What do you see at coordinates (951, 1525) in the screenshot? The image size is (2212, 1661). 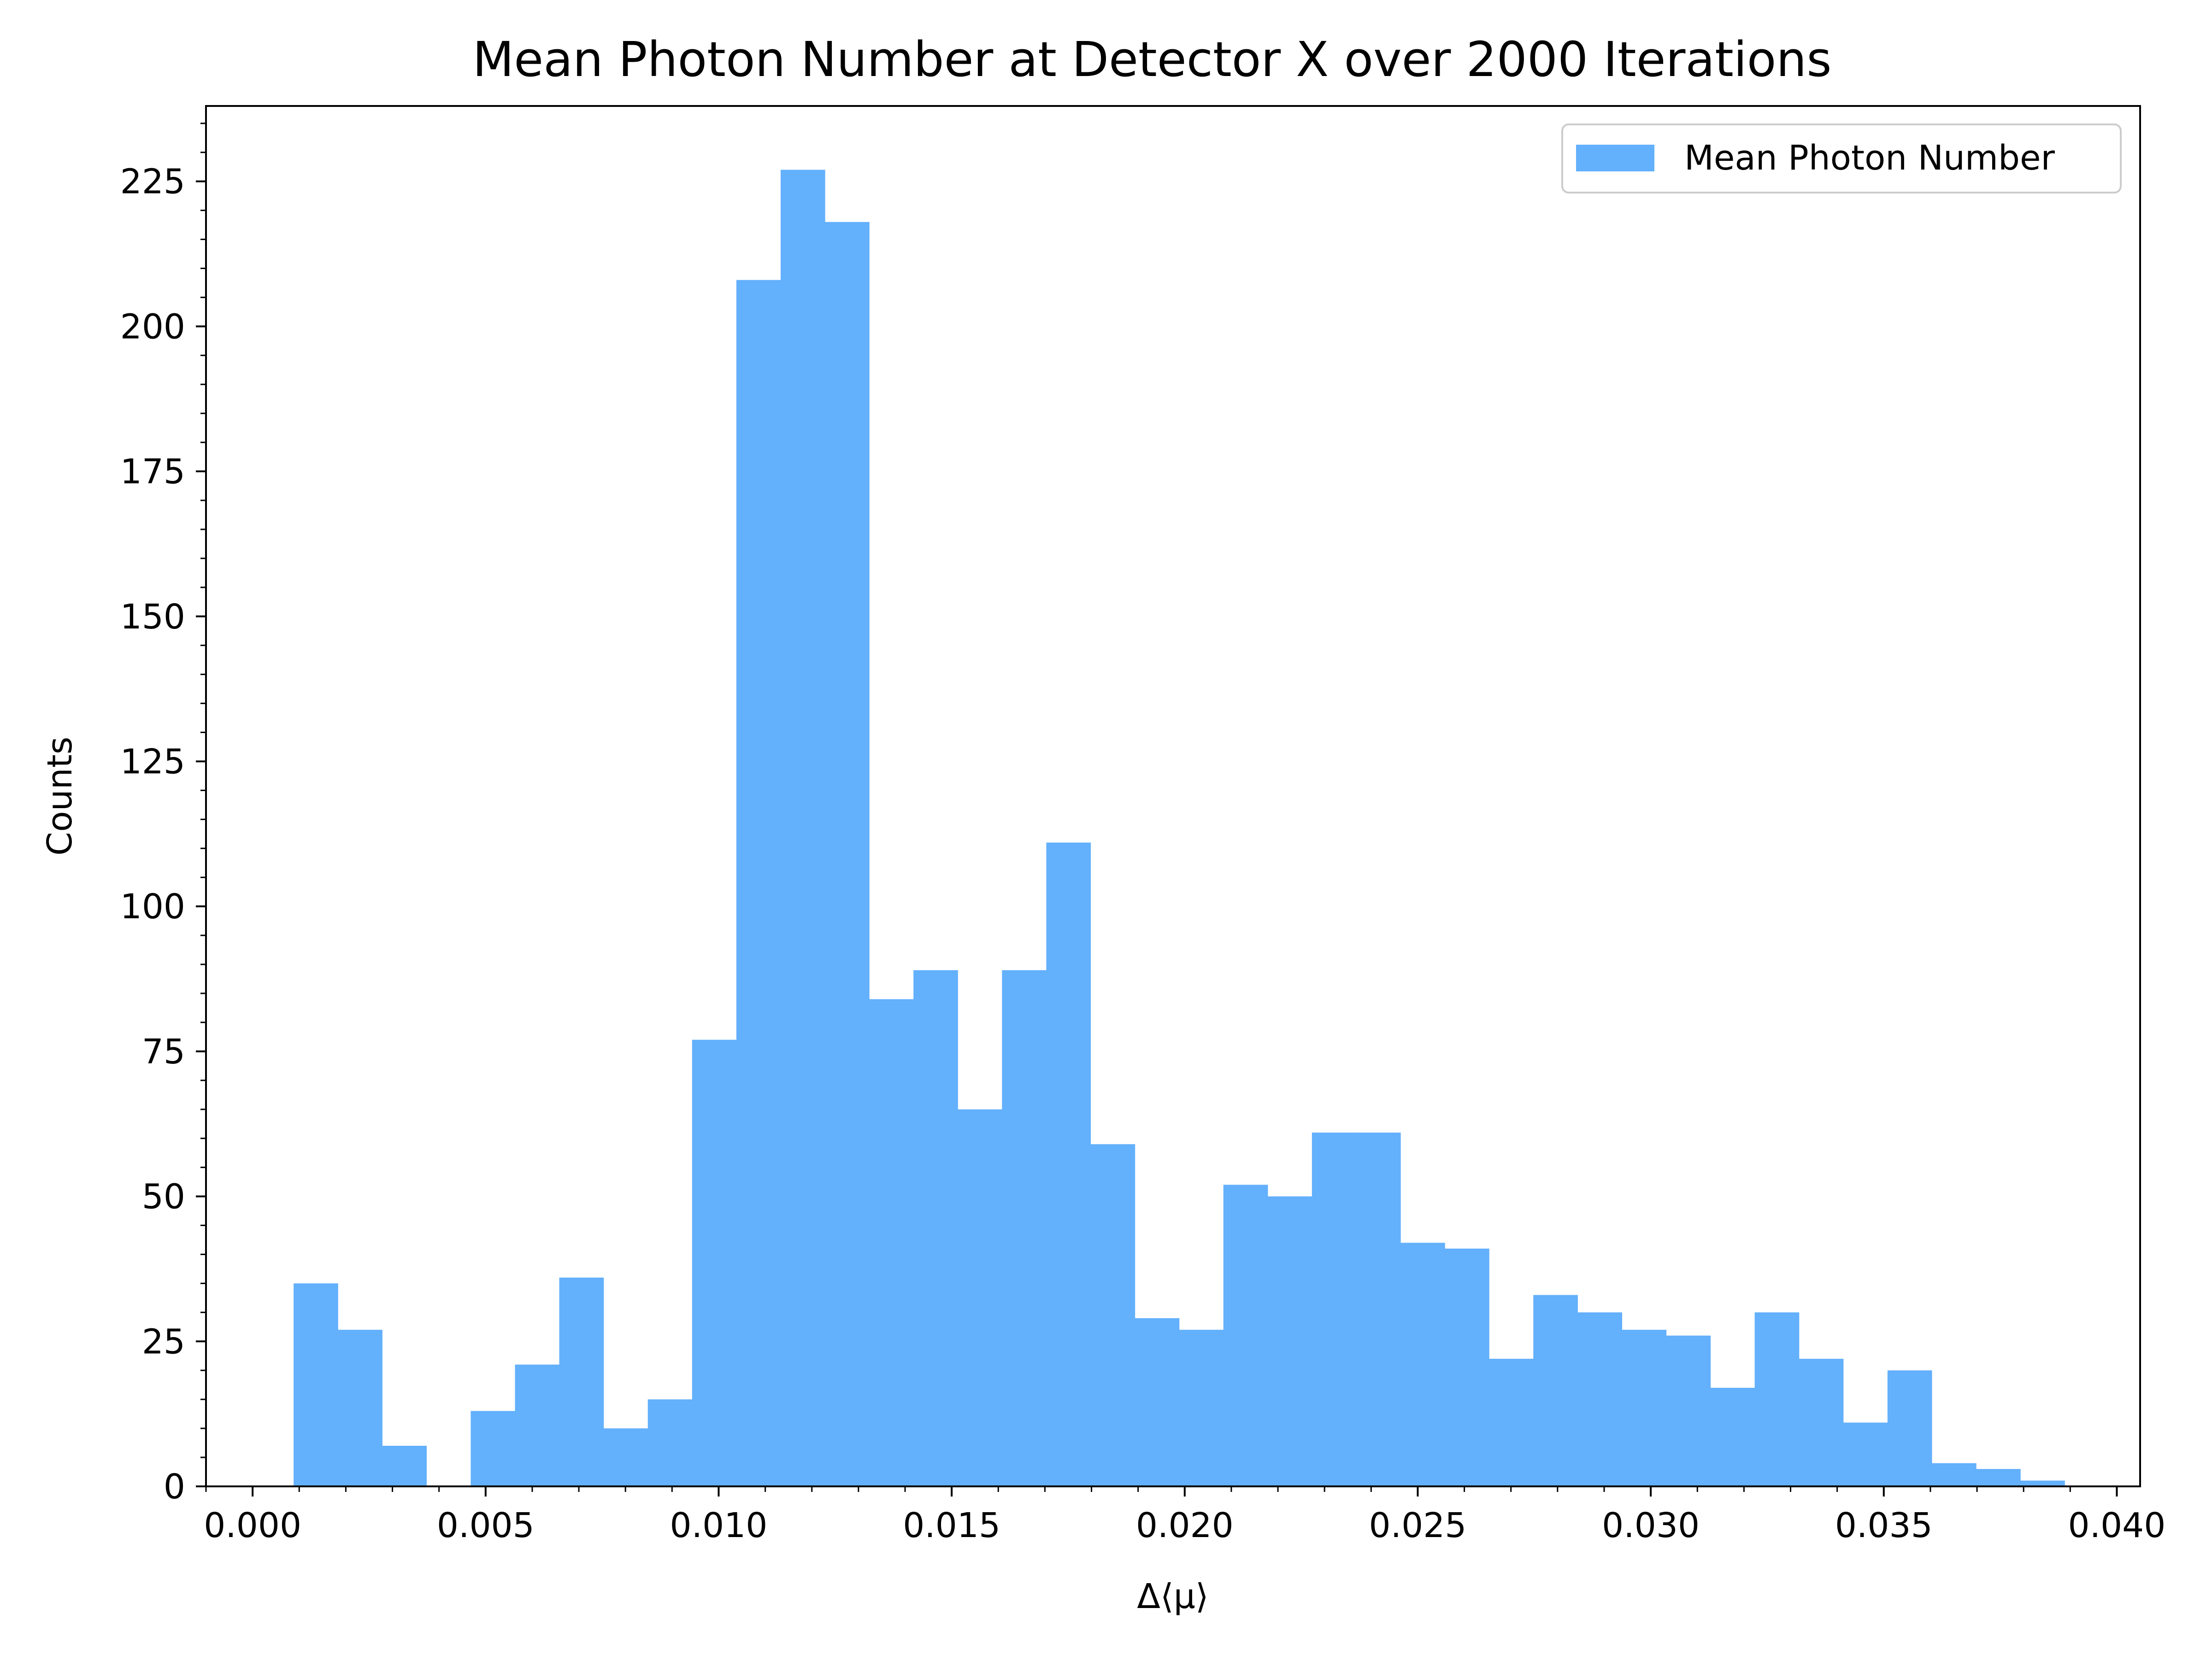 I see `x-tick-label: 0.015` at bounding box center [951, 1525].